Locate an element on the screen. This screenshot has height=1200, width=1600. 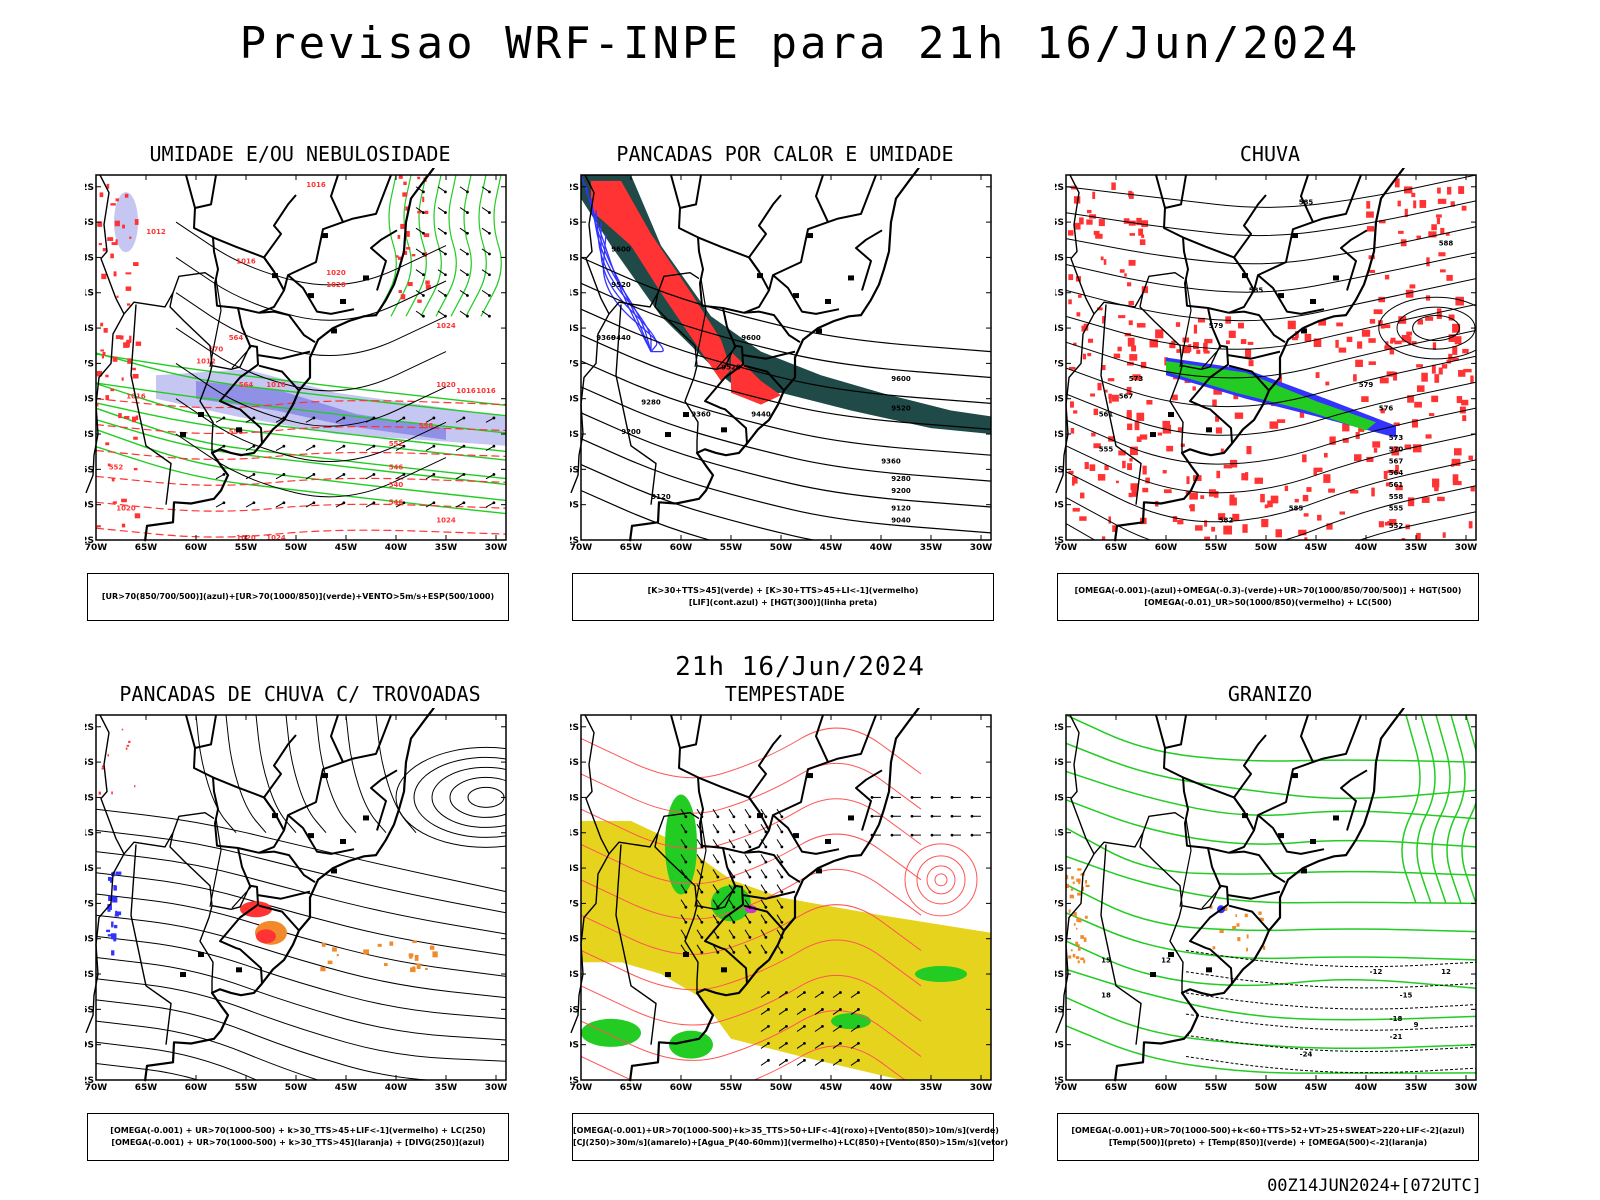
contour-label: -15 is located at coordinates (1406, 996).